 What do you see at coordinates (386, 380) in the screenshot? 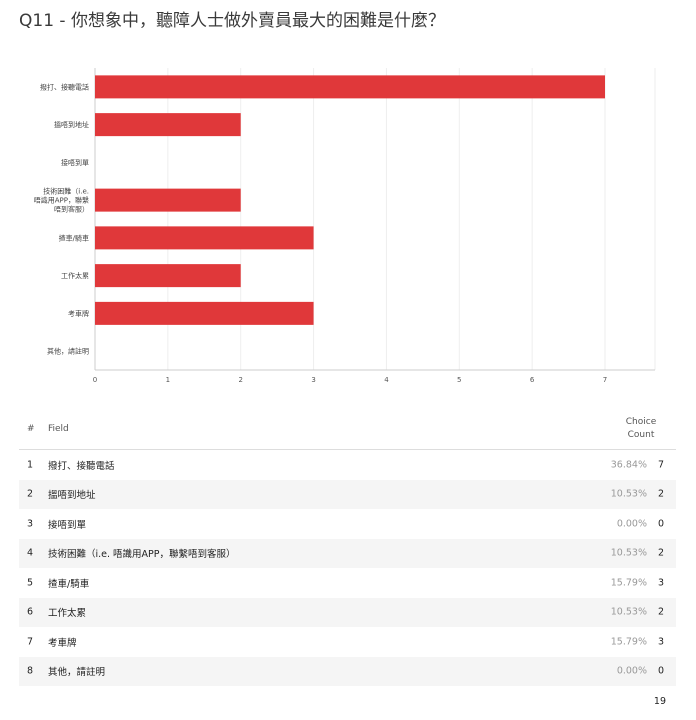
I see `x-tick-label: 4` at bounding box center [386, 380].